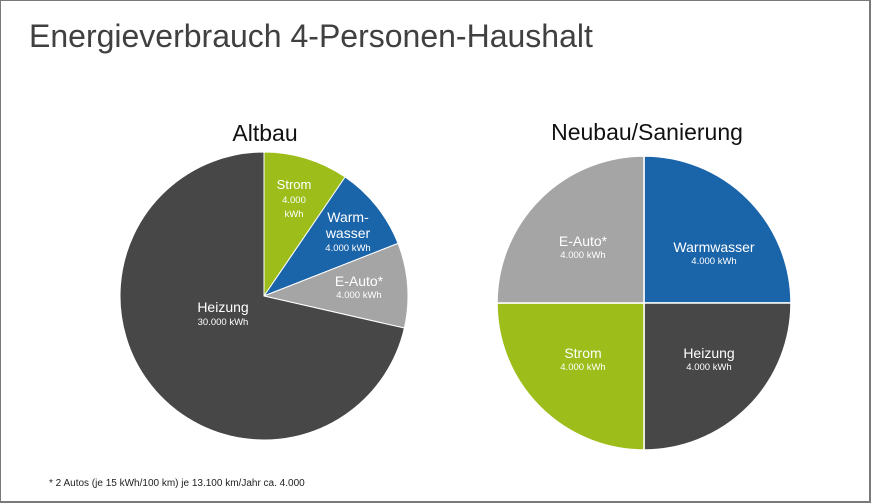 Image resolution: width=872 pixels, height=504 pixels. What do you see at coordinates (583, 247) in the screenshot?
I see `neubau-label-e-auto: E-Auto* 4.000 kWh` at bounding box center [583, 247].